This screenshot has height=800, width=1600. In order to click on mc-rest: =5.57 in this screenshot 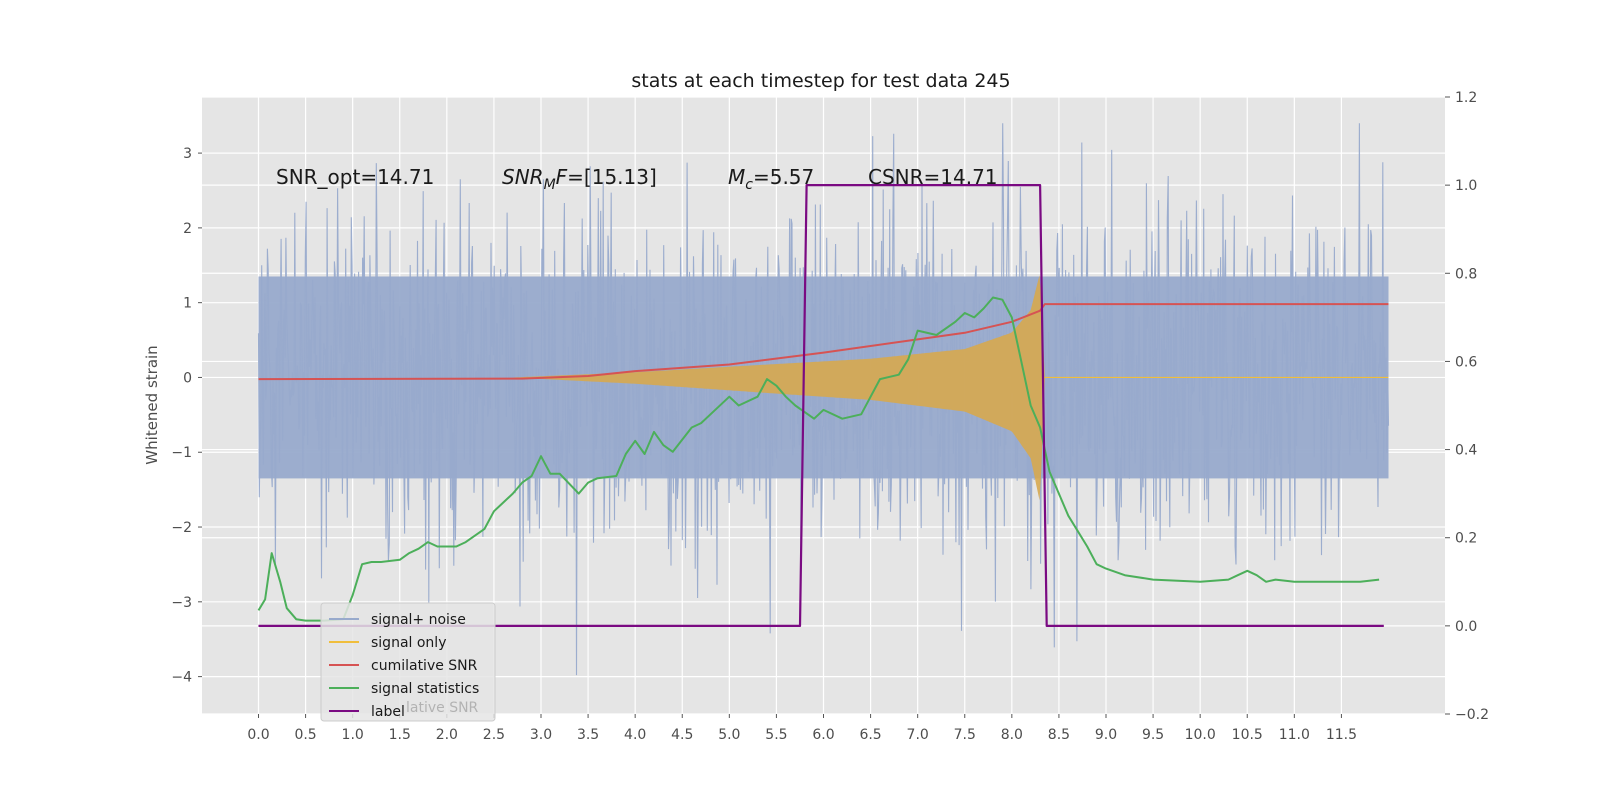, I will do `click(783, 177)`.